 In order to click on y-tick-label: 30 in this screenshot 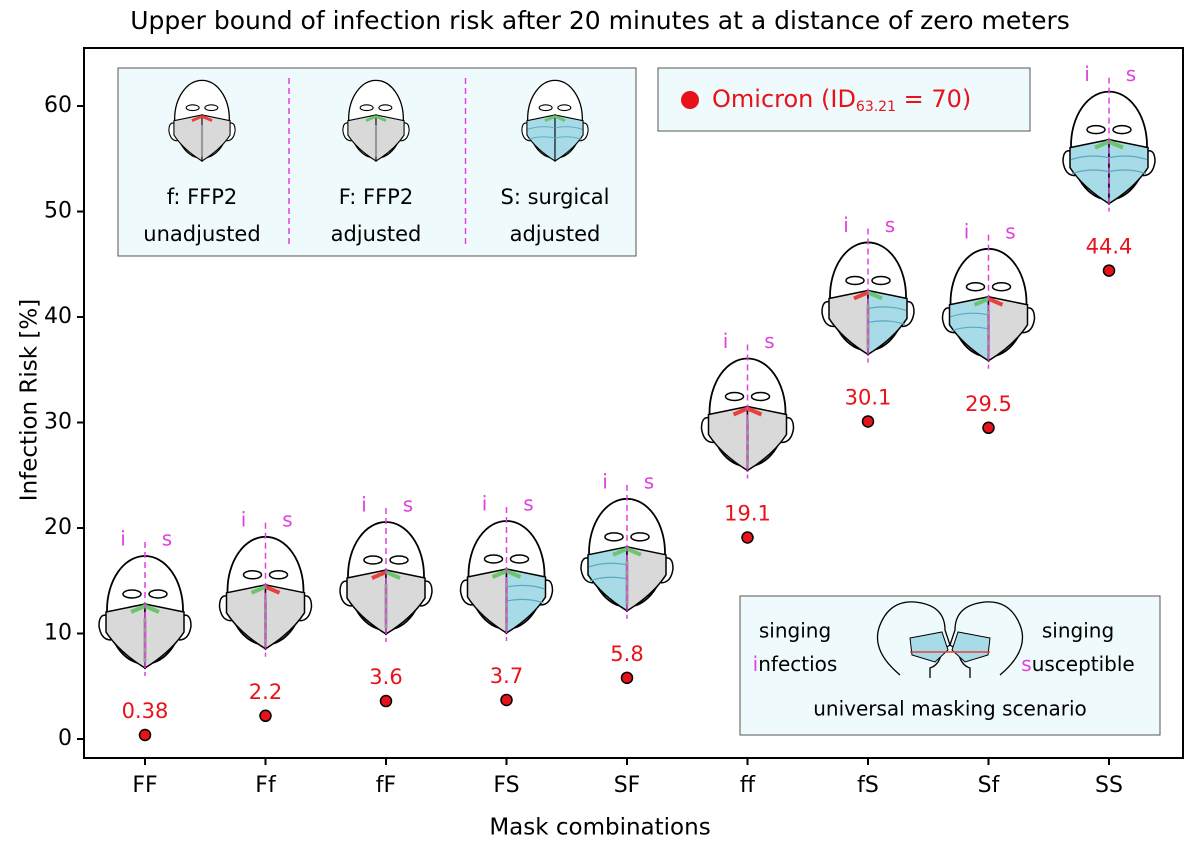, I will do `click(58, 422)`.